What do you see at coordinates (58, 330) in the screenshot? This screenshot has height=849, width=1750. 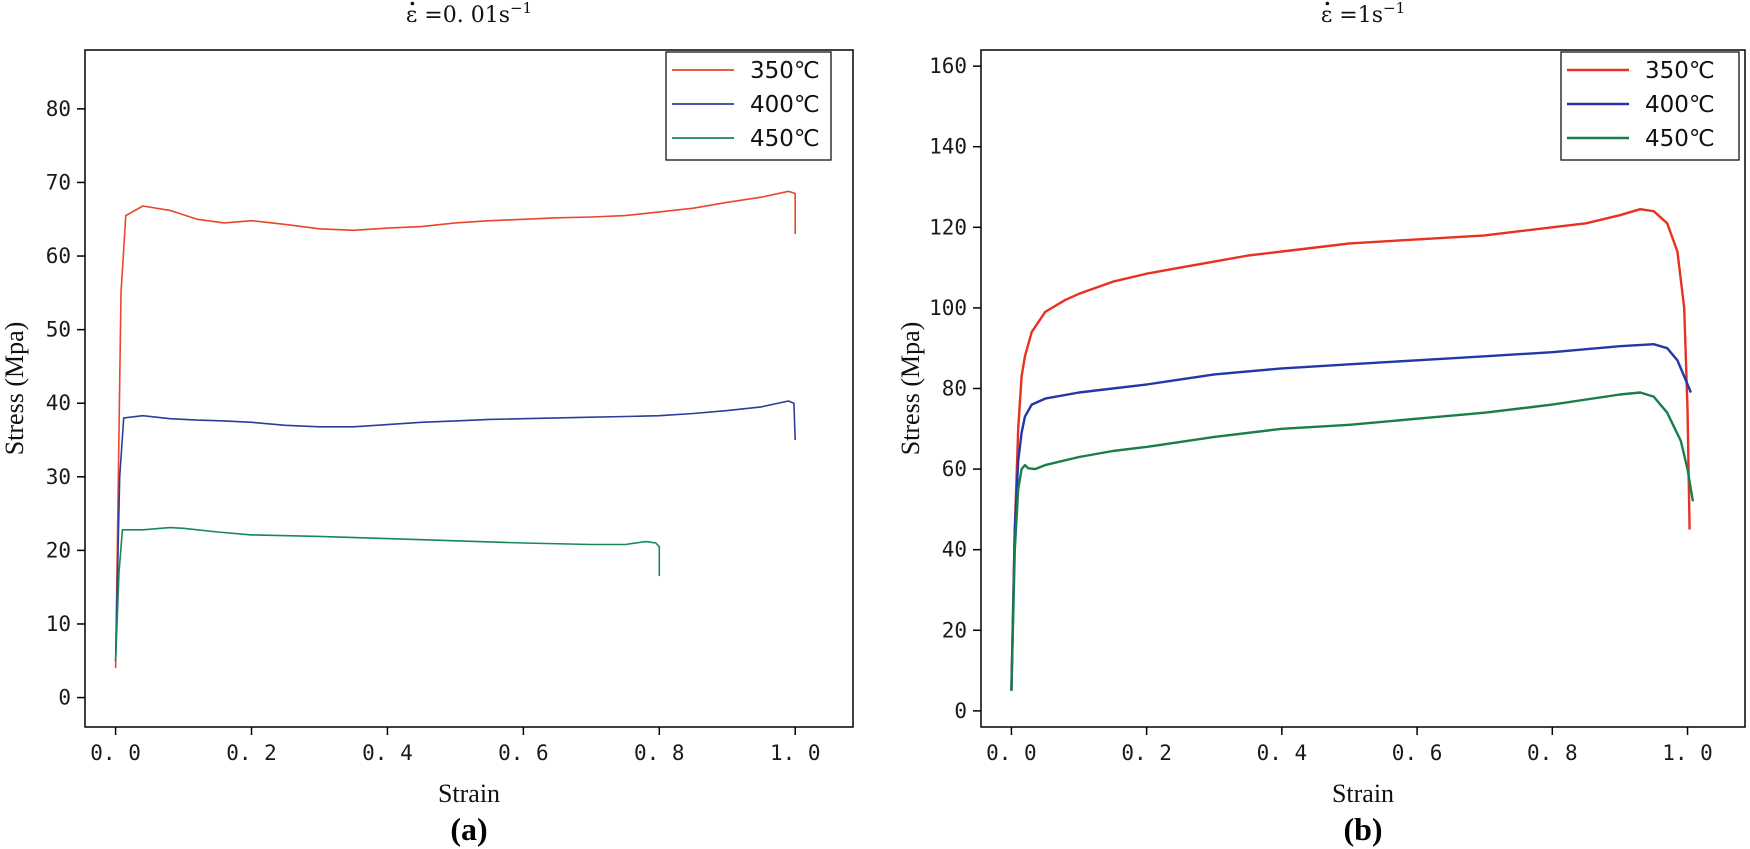 I see `y-tick-label: 50` at bounding box center [58, 330].